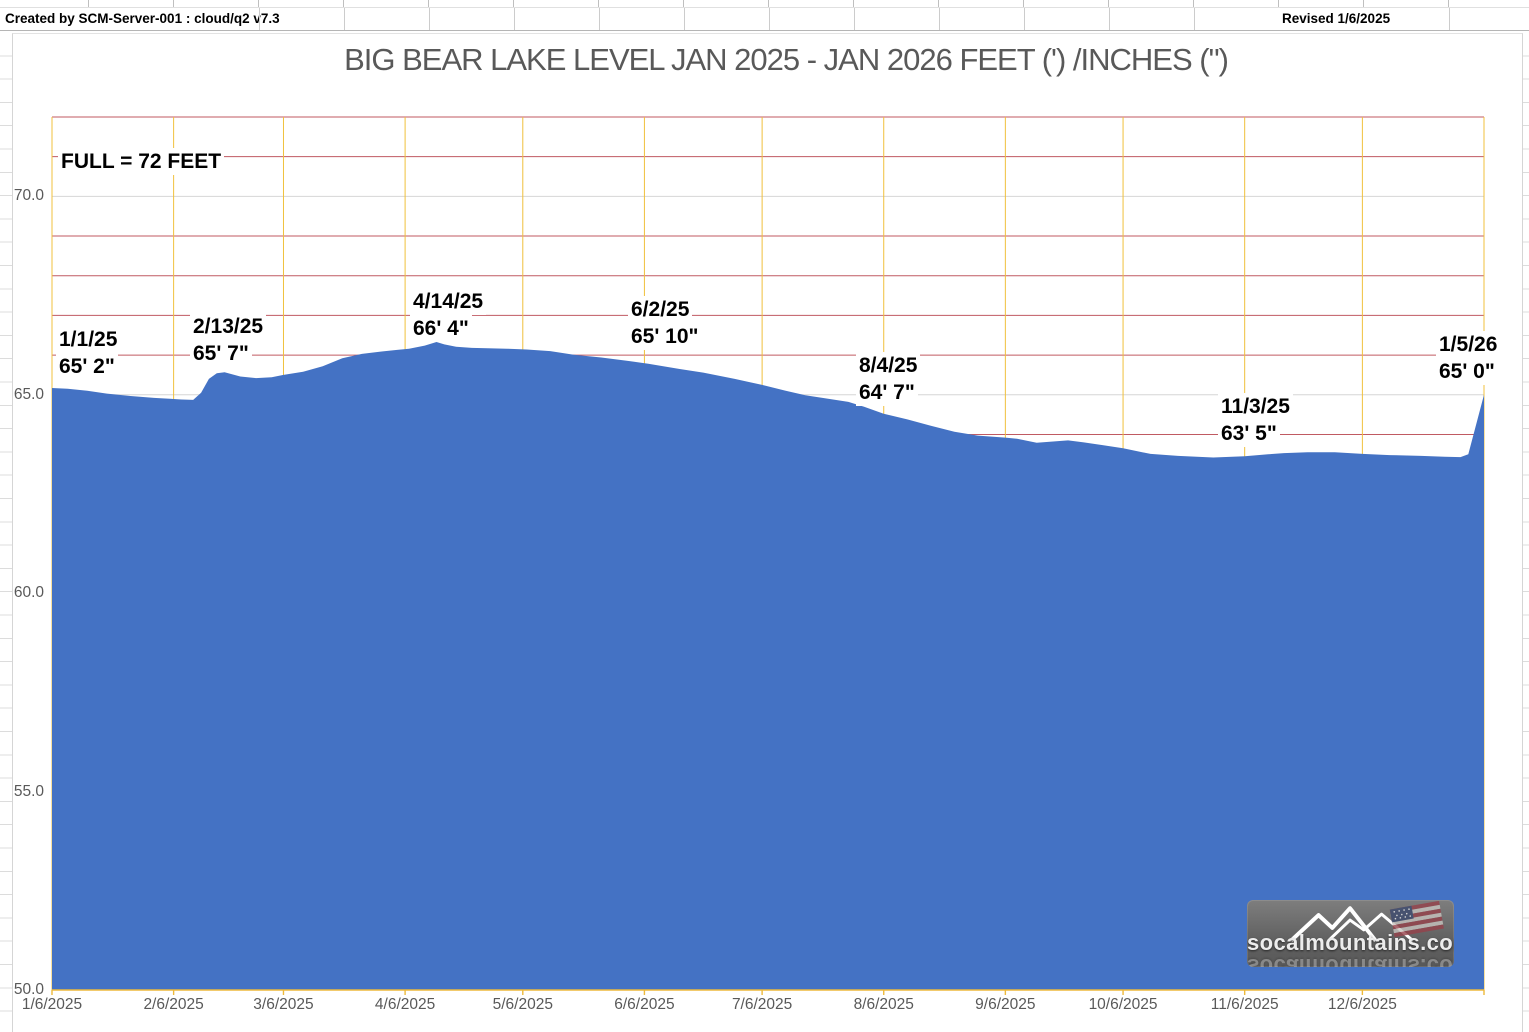  I want to click on annotation-nov: 11/3/25 63' 5", so click(1255, 420).